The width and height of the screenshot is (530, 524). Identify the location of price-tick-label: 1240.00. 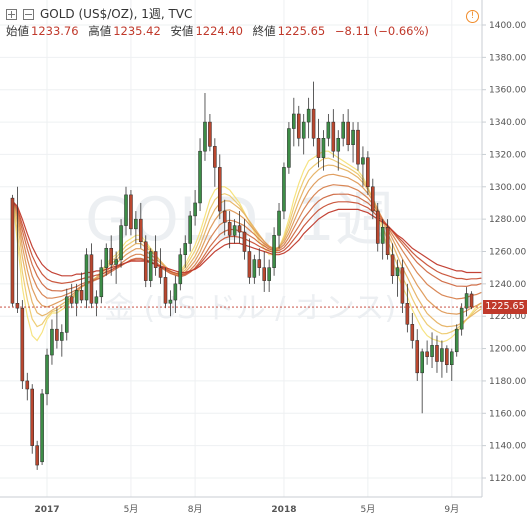
(507, 285).